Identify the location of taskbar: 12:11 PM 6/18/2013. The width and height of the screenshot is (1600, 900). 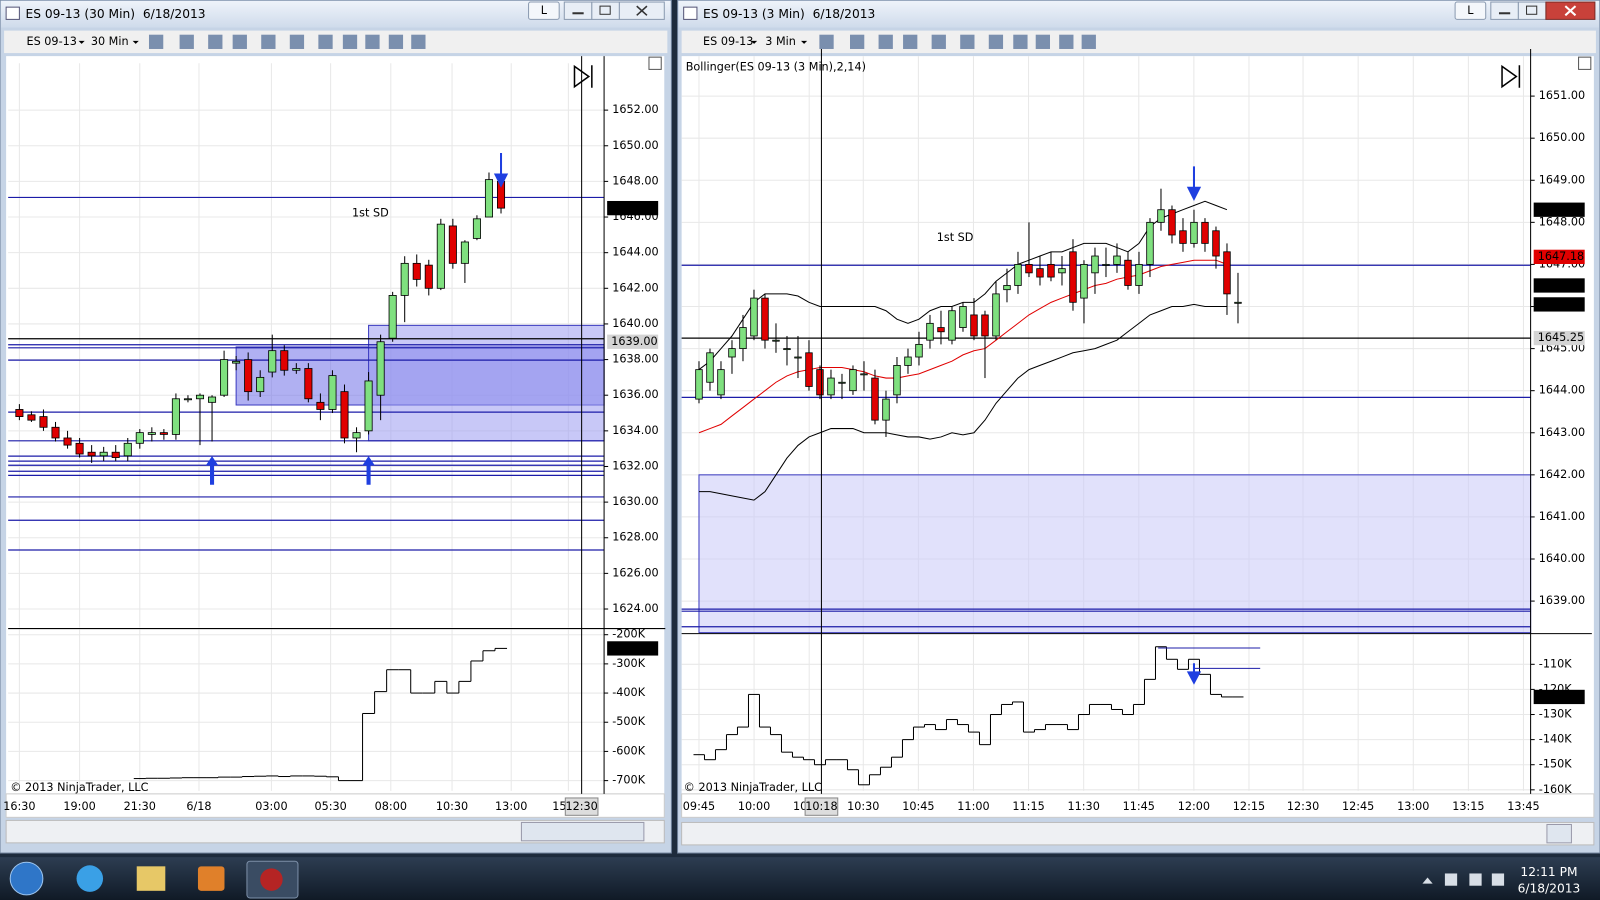
(800, 878).